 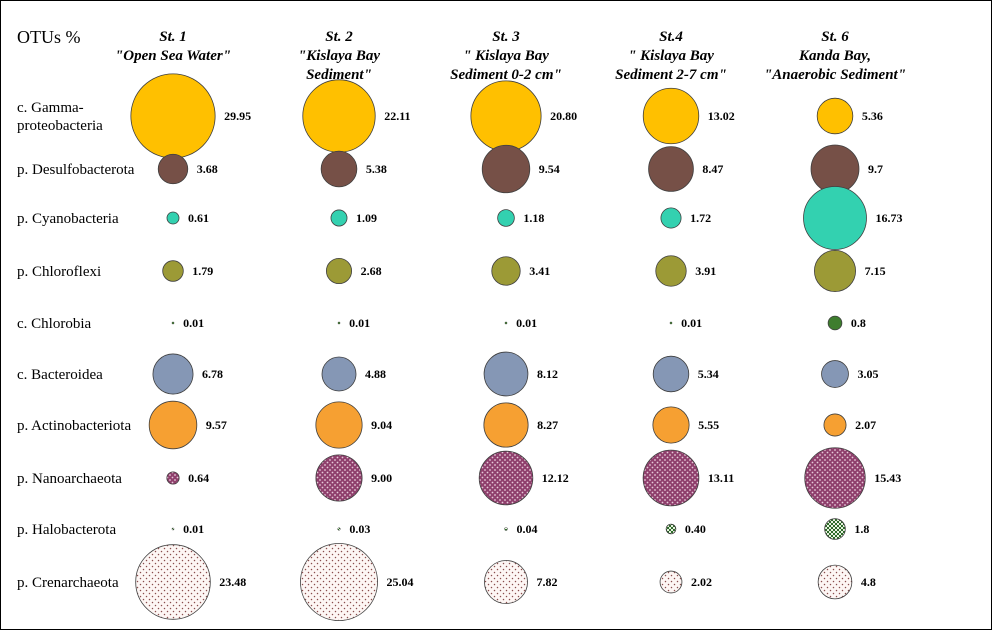 I want to click on value-p-actinobacteriota-st-1: 9.57, so click(x=216, y=425).